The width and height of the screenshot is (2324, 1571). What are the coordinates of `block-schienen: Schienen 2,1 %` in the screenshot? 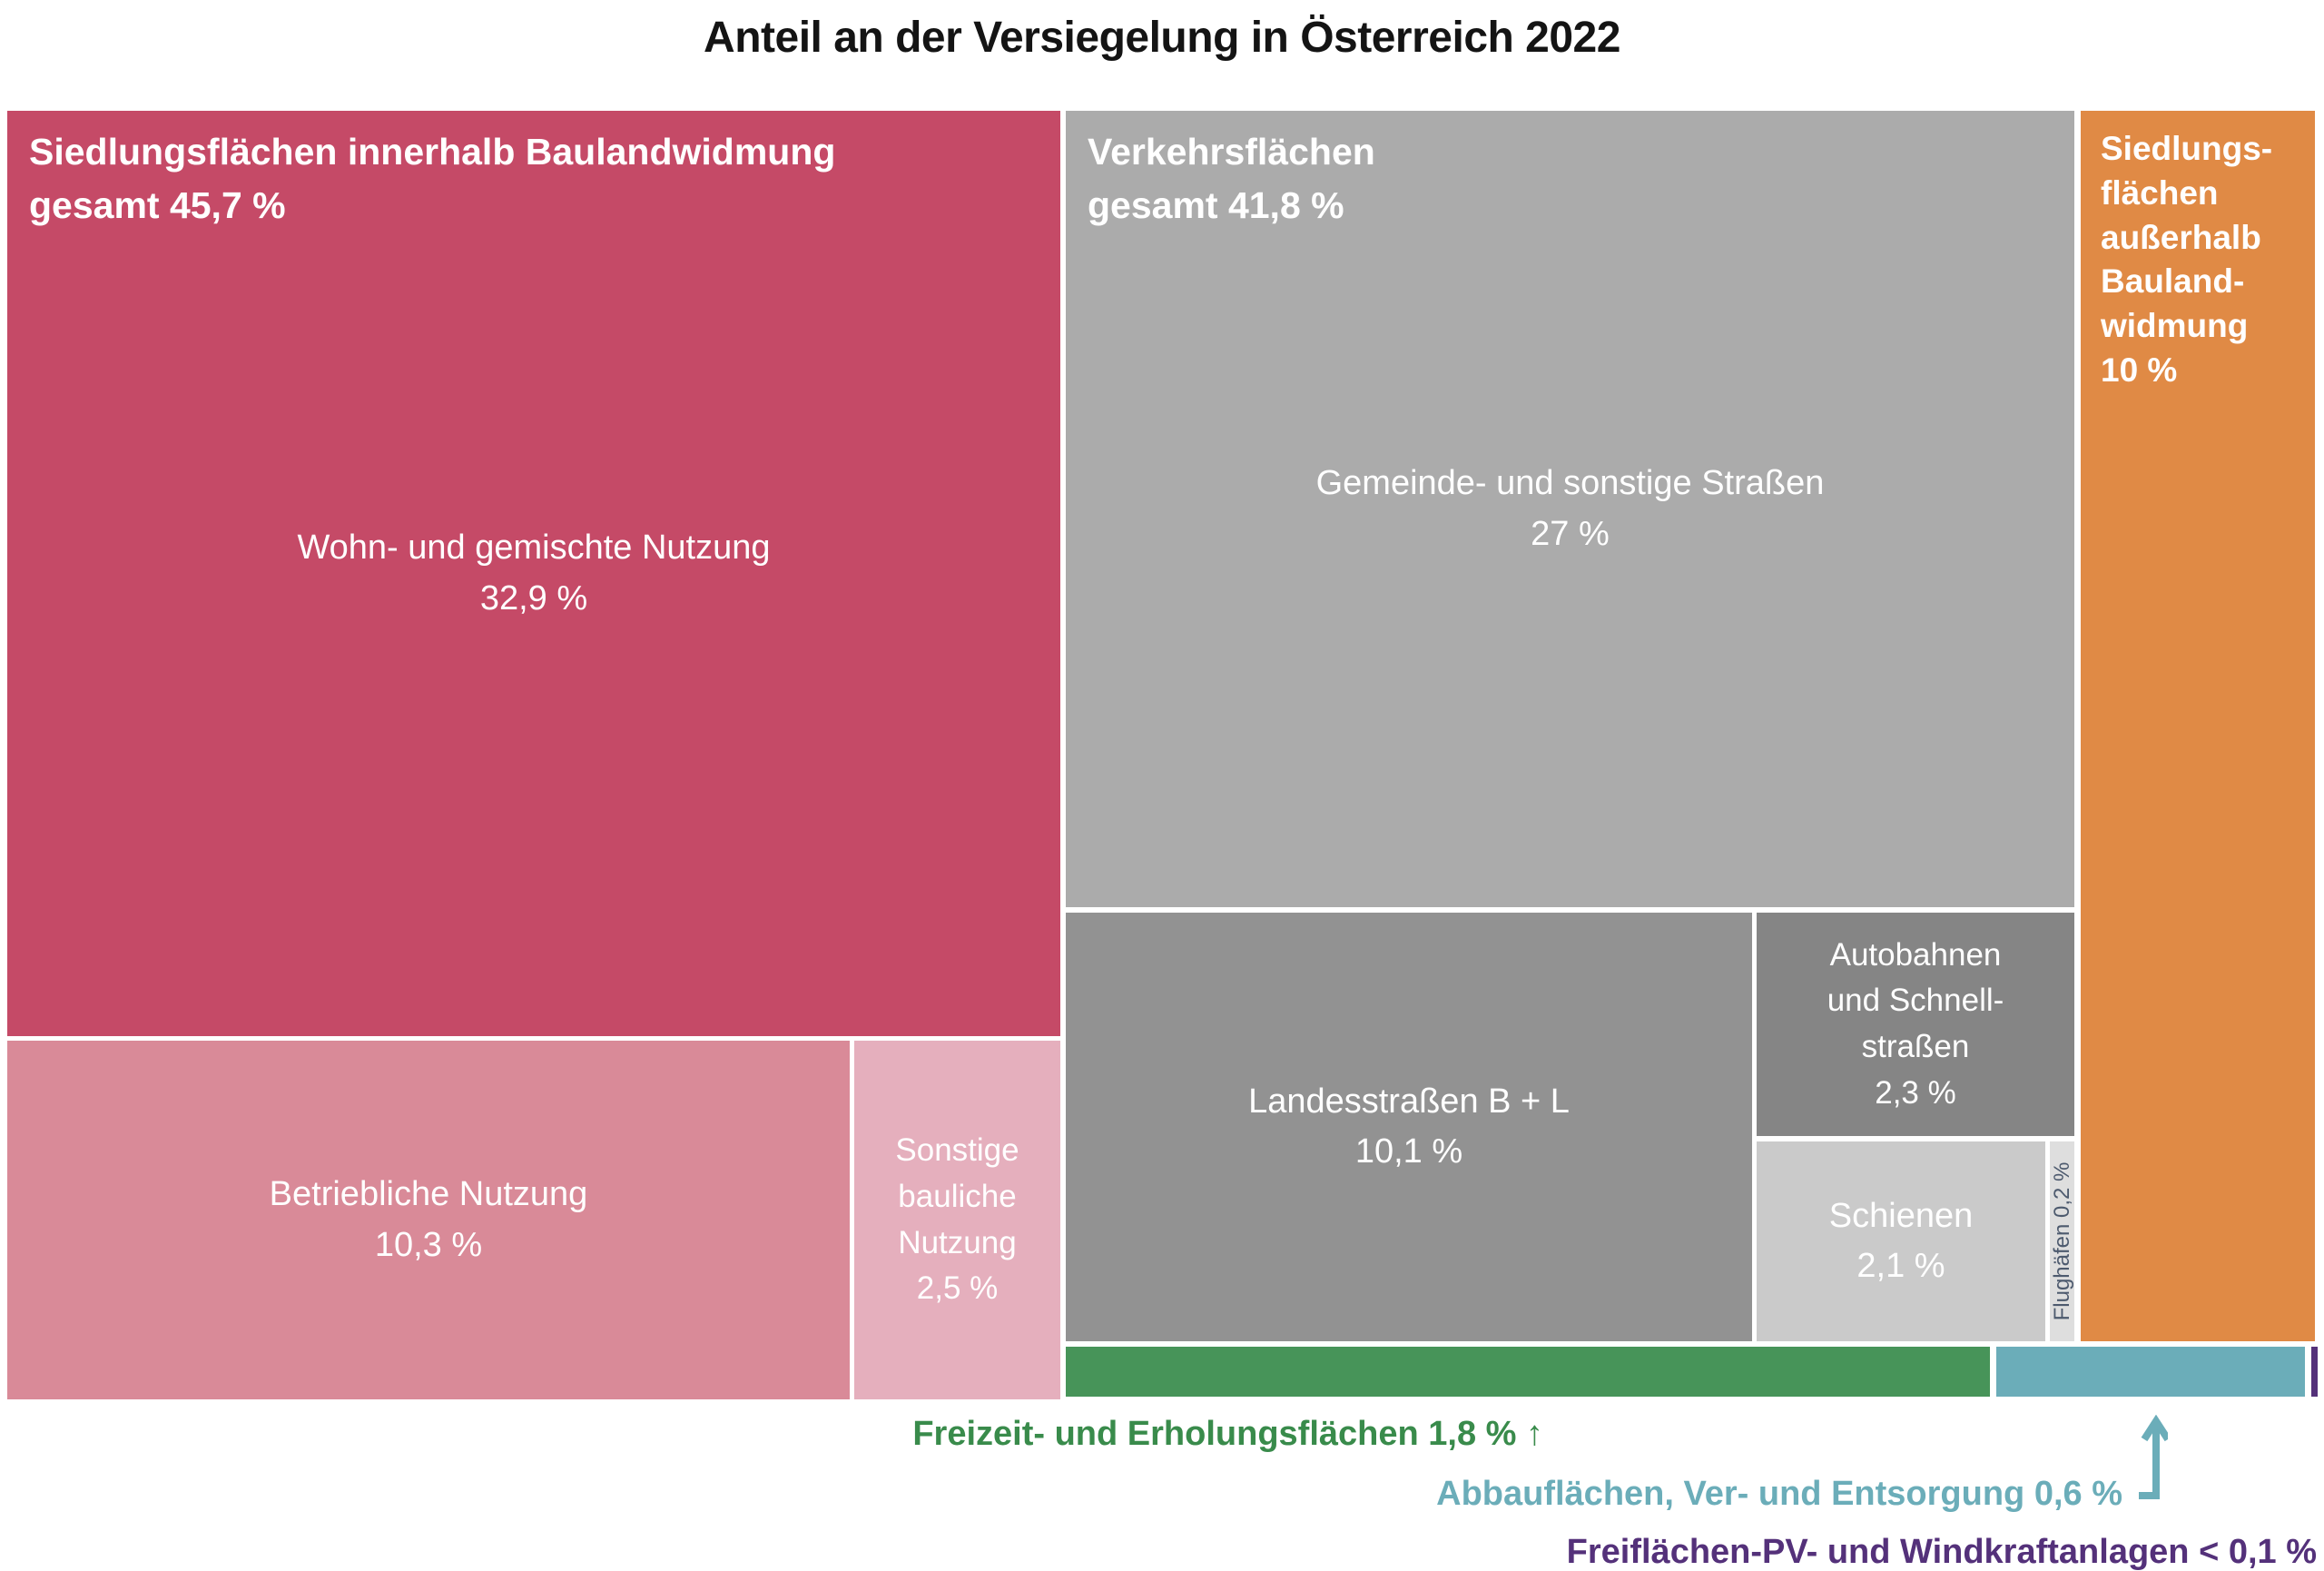 It's located at (1901, 1241).